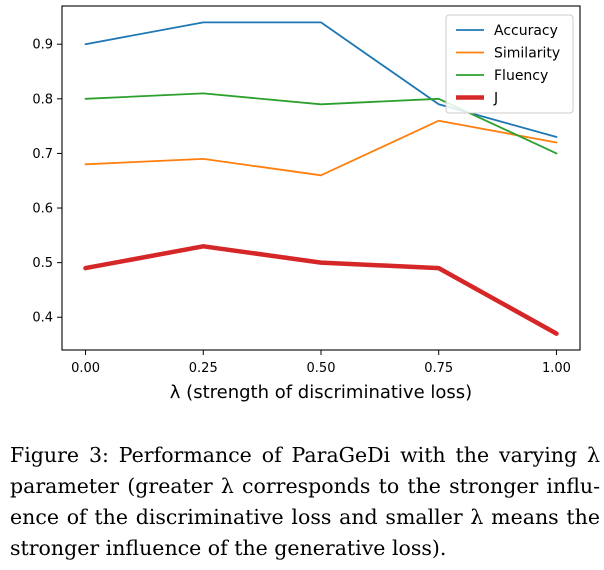 This screenshot has width=604, height=570. I want to click on y-axis-ticks: 0.4 0.5 0.6 0.7 0.8 0.9, so click(47, 182).